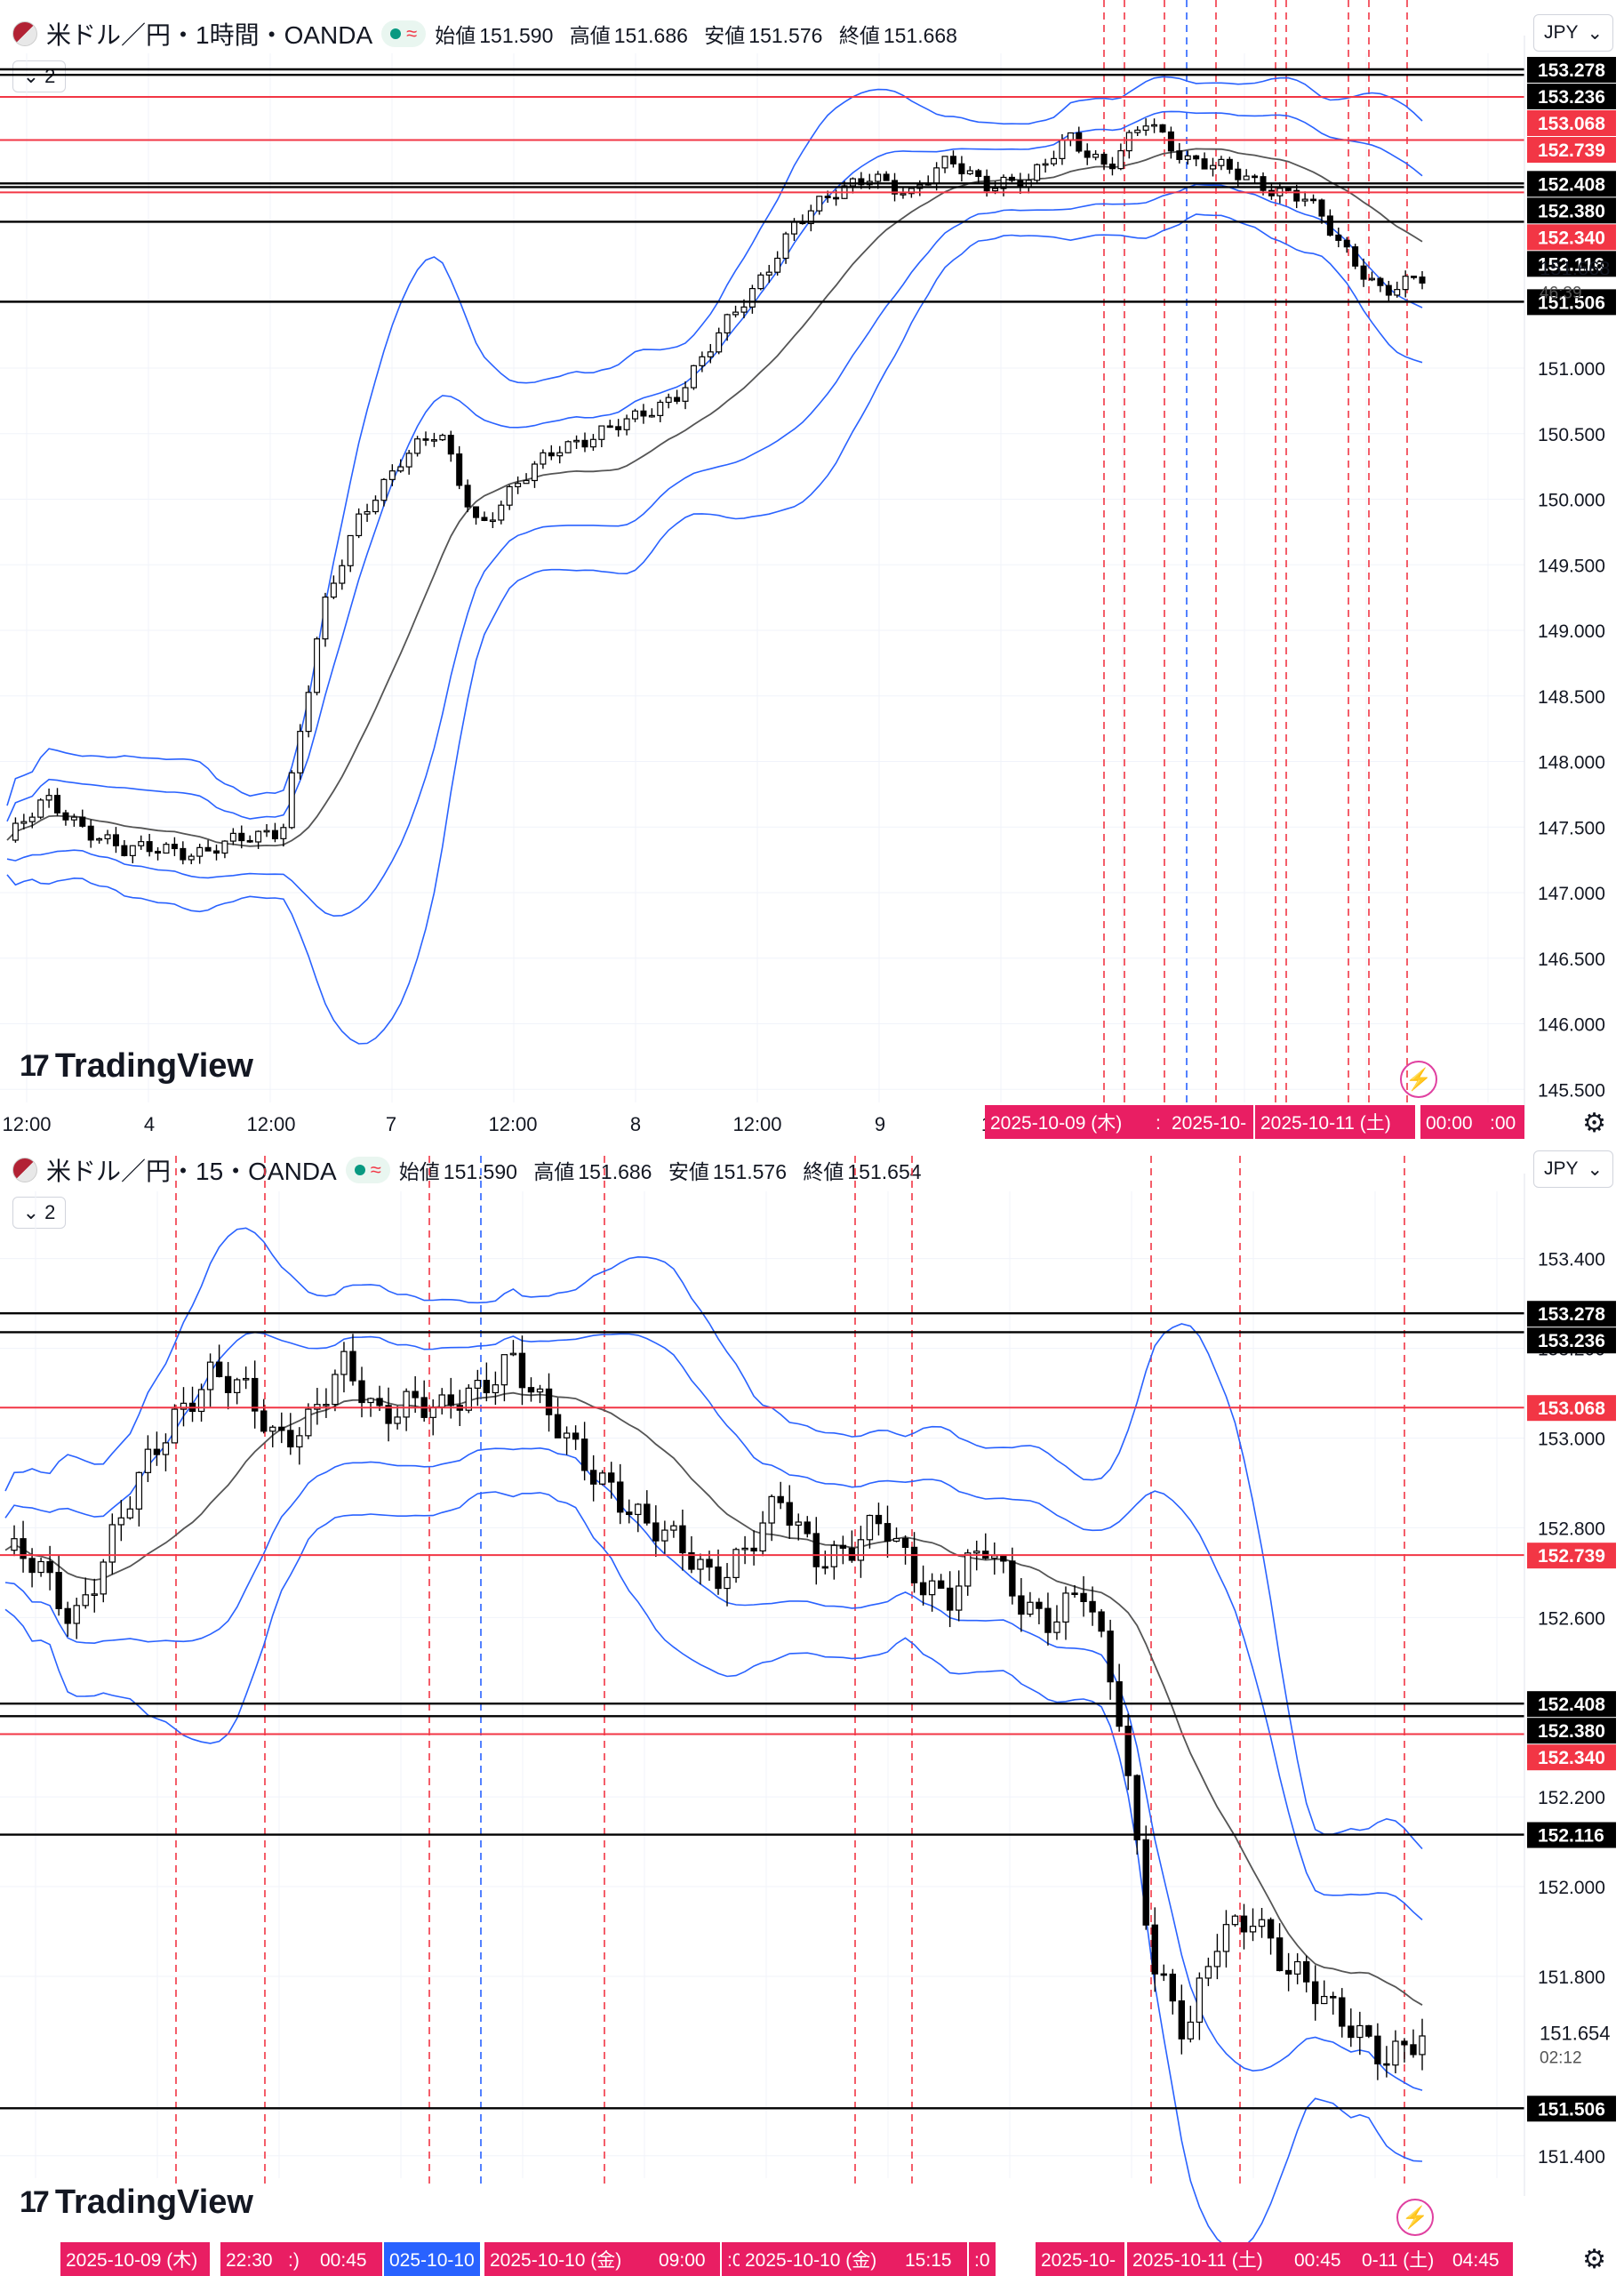 The width and height of the screenshot is (1624, 2276). I want to click on x-tick-label: 9, so click(880, 1124).